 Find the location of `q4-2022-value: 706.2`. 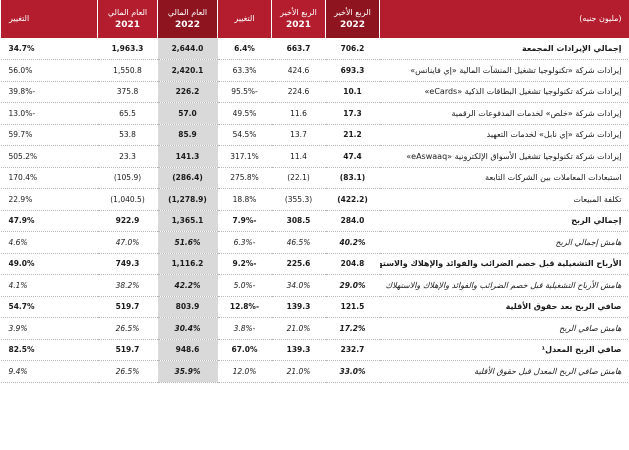

q4-2022-value: 706.2 is located at coordinates (352, 49).